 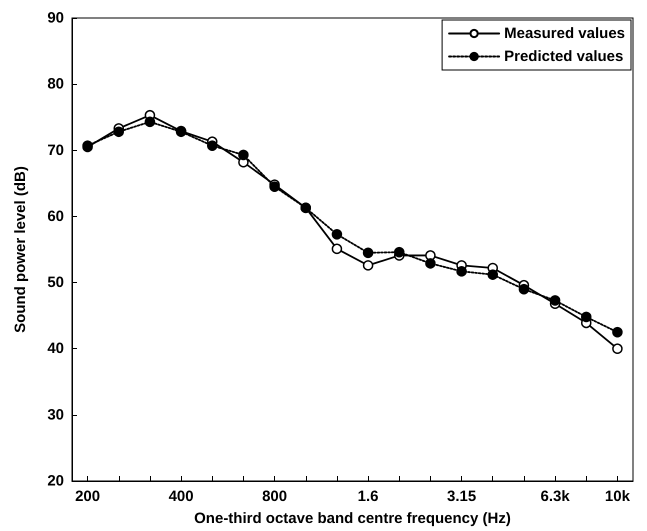 What do you see at coordinates (55, 283) in the screenshot?
I see `y-tick-label: 50` at bounding box center [55, 283].